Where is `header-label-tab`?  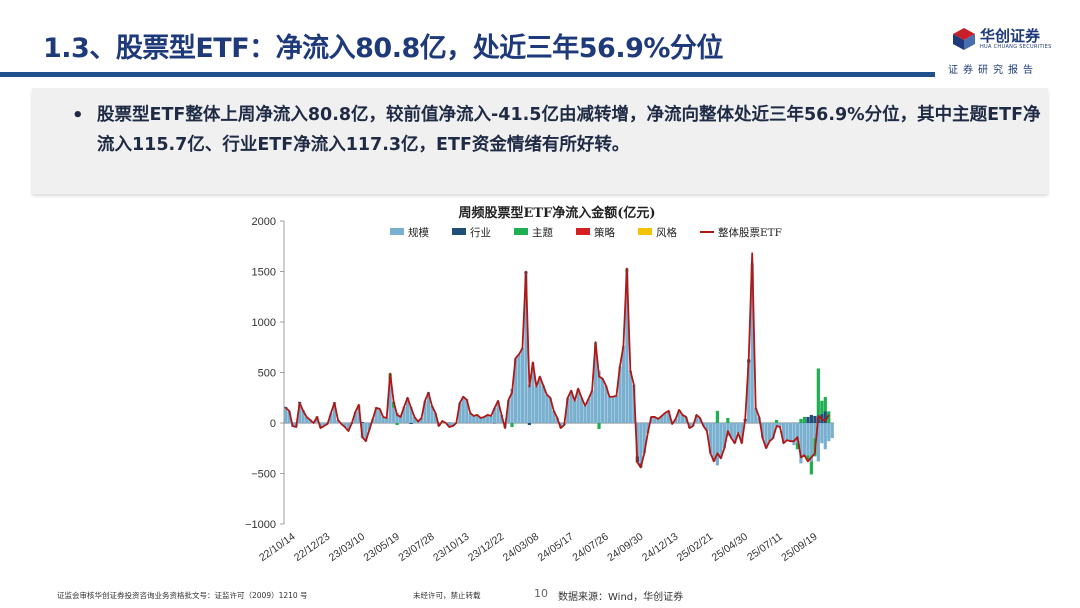 header-label-tab is located at coordinates (1007, 68).